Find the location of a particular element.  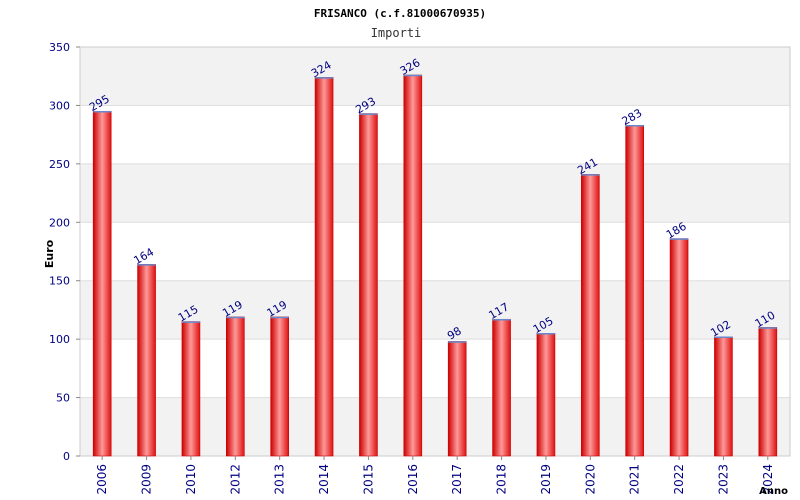

data-label: 164 is located at coordinates (143, 256).